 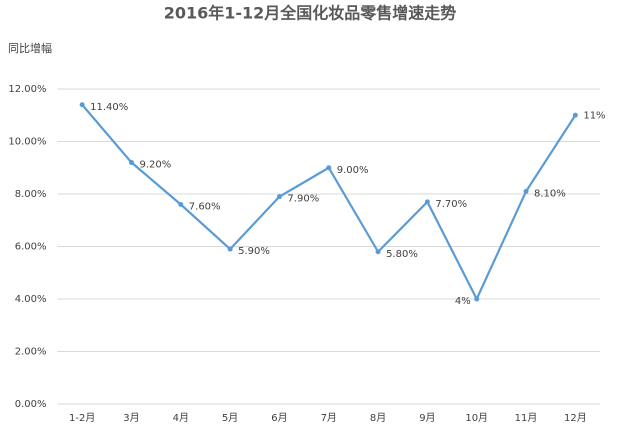 What do you see at coordinates (353, 170) in the screenshot?
I see `data-label: 9.00%` at bounding box center [353, 170].